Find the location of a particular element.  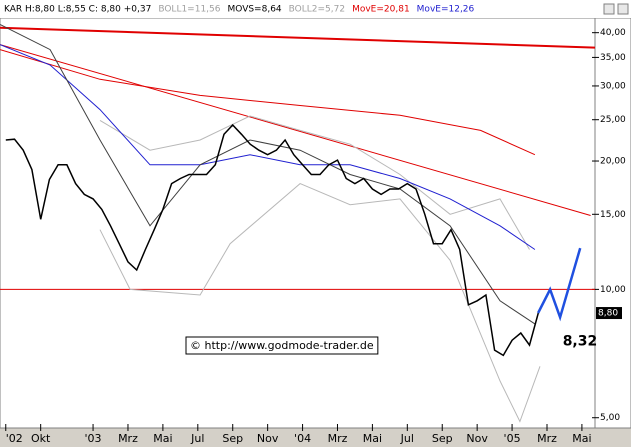

y-tick-label: 35,00 is located at coordinates (613, 58).